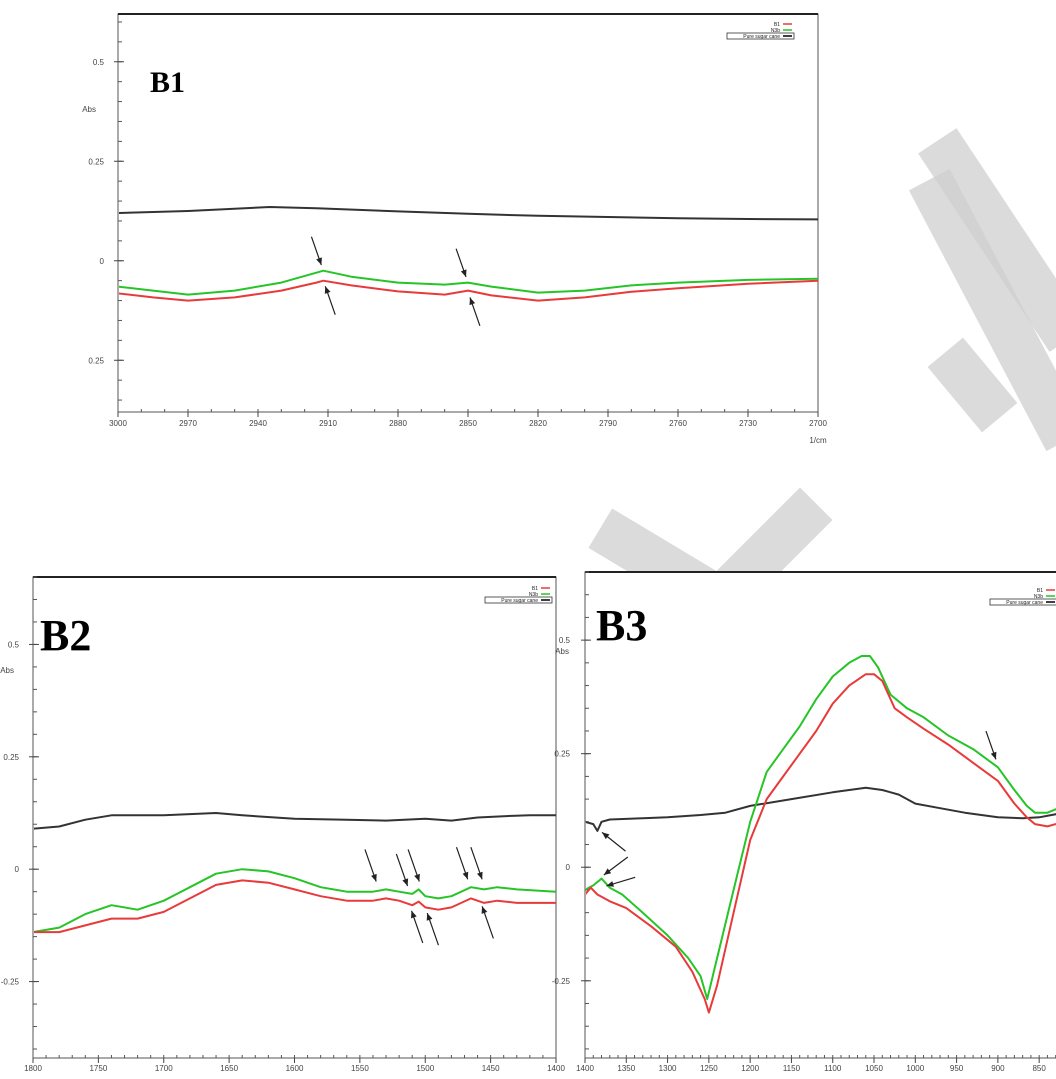  Describe the element at coordinates (678, 423) in the screenshot. I see `panel-b1-x-tick-label: 2760` at that location.